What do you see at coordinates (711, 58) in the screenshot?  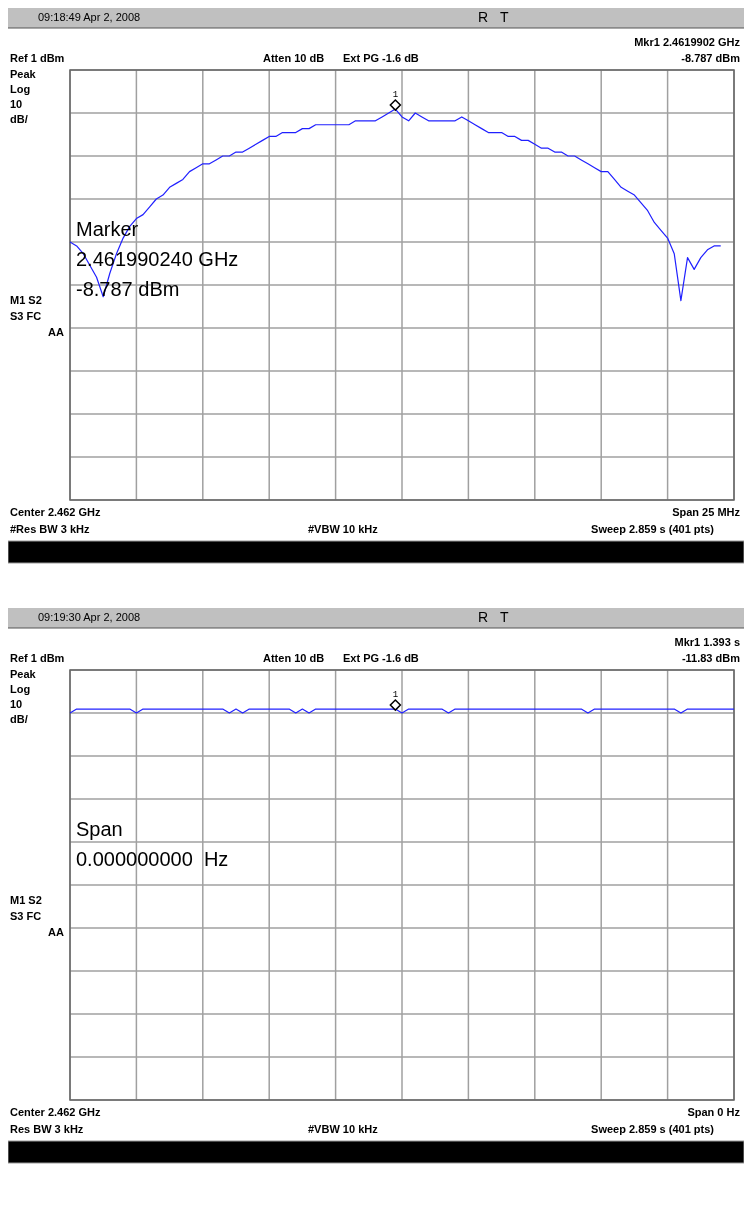 I see `text: -8.787 dBm` at bounding box center [711, 58].